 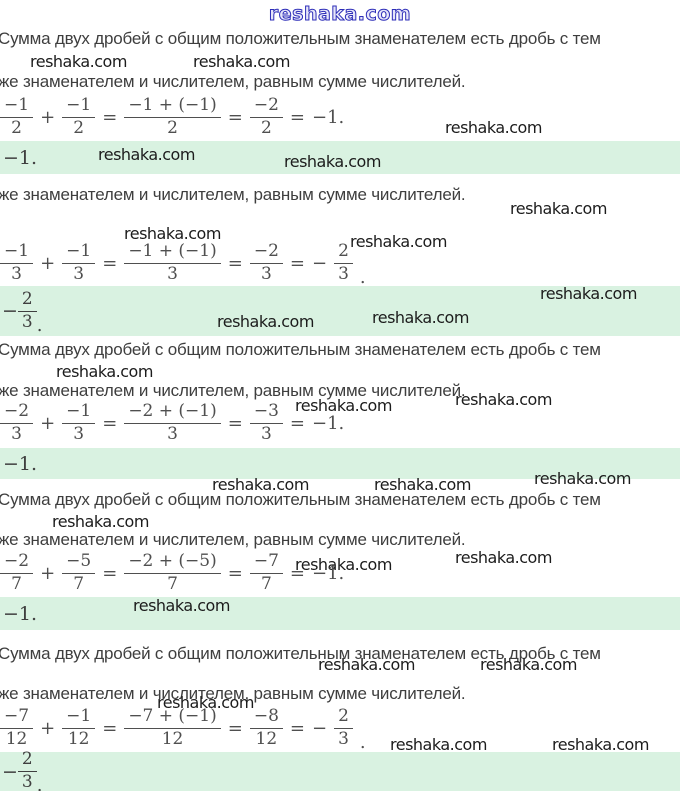 I want to click on fraction-b: −5 7, so click(x=79, y=572).